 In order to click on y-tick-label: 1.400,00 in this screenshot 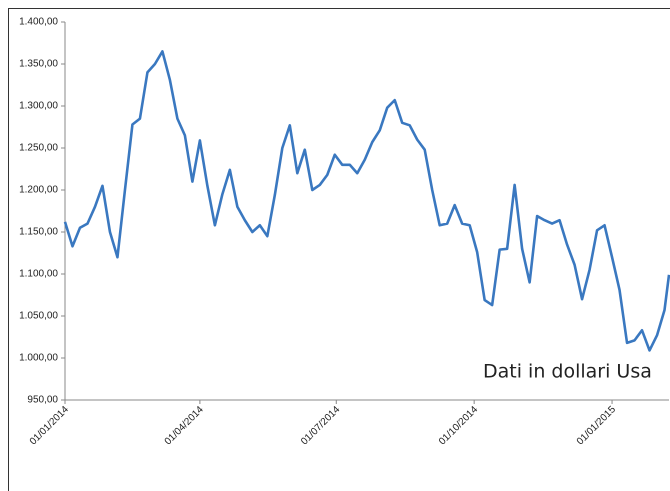, I will do `click(38, 22)`.